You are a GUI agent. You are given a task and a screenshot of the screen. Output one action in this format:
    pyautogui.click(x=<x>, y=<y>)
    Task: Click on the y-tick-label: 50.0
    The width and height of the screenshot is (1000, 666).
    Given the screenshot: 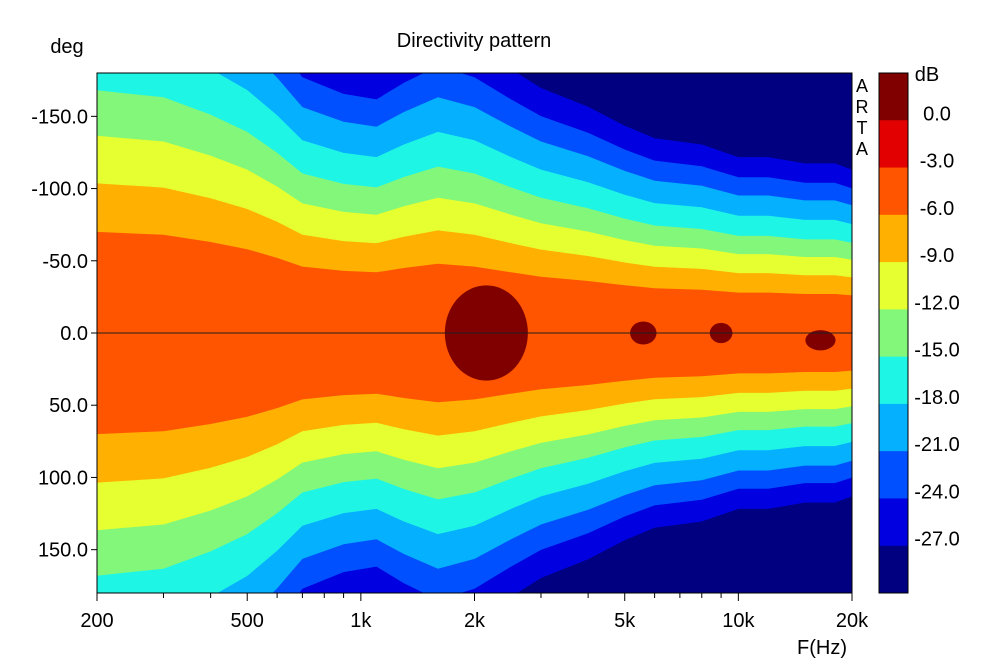 What is the action you would take?
    pyautogui.click(x=68, y=406)
    